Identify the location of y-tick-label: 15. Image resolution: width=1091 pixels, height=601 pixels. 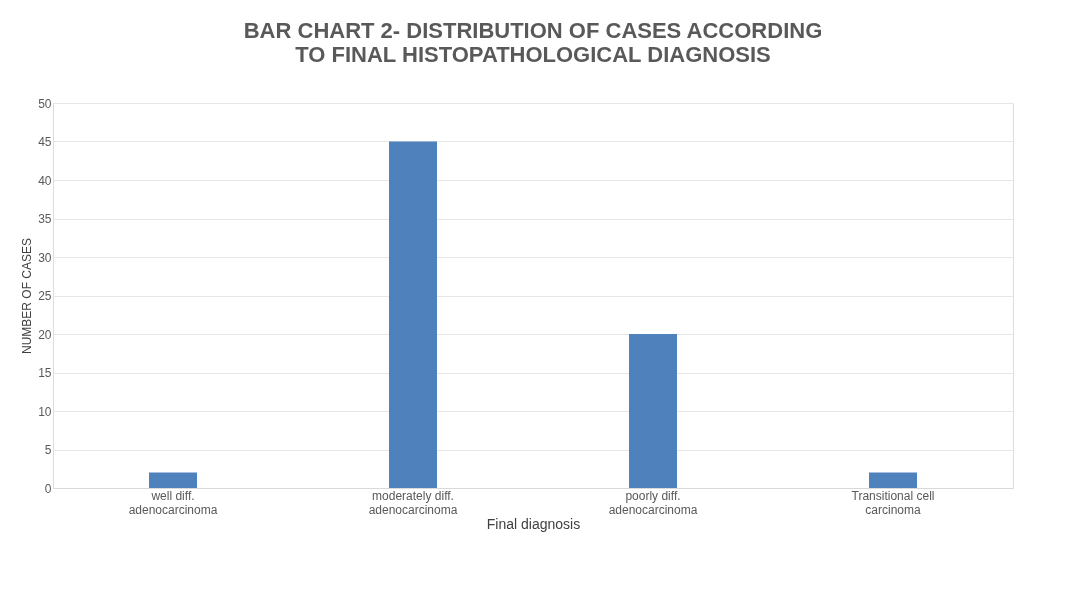
(45, 373).